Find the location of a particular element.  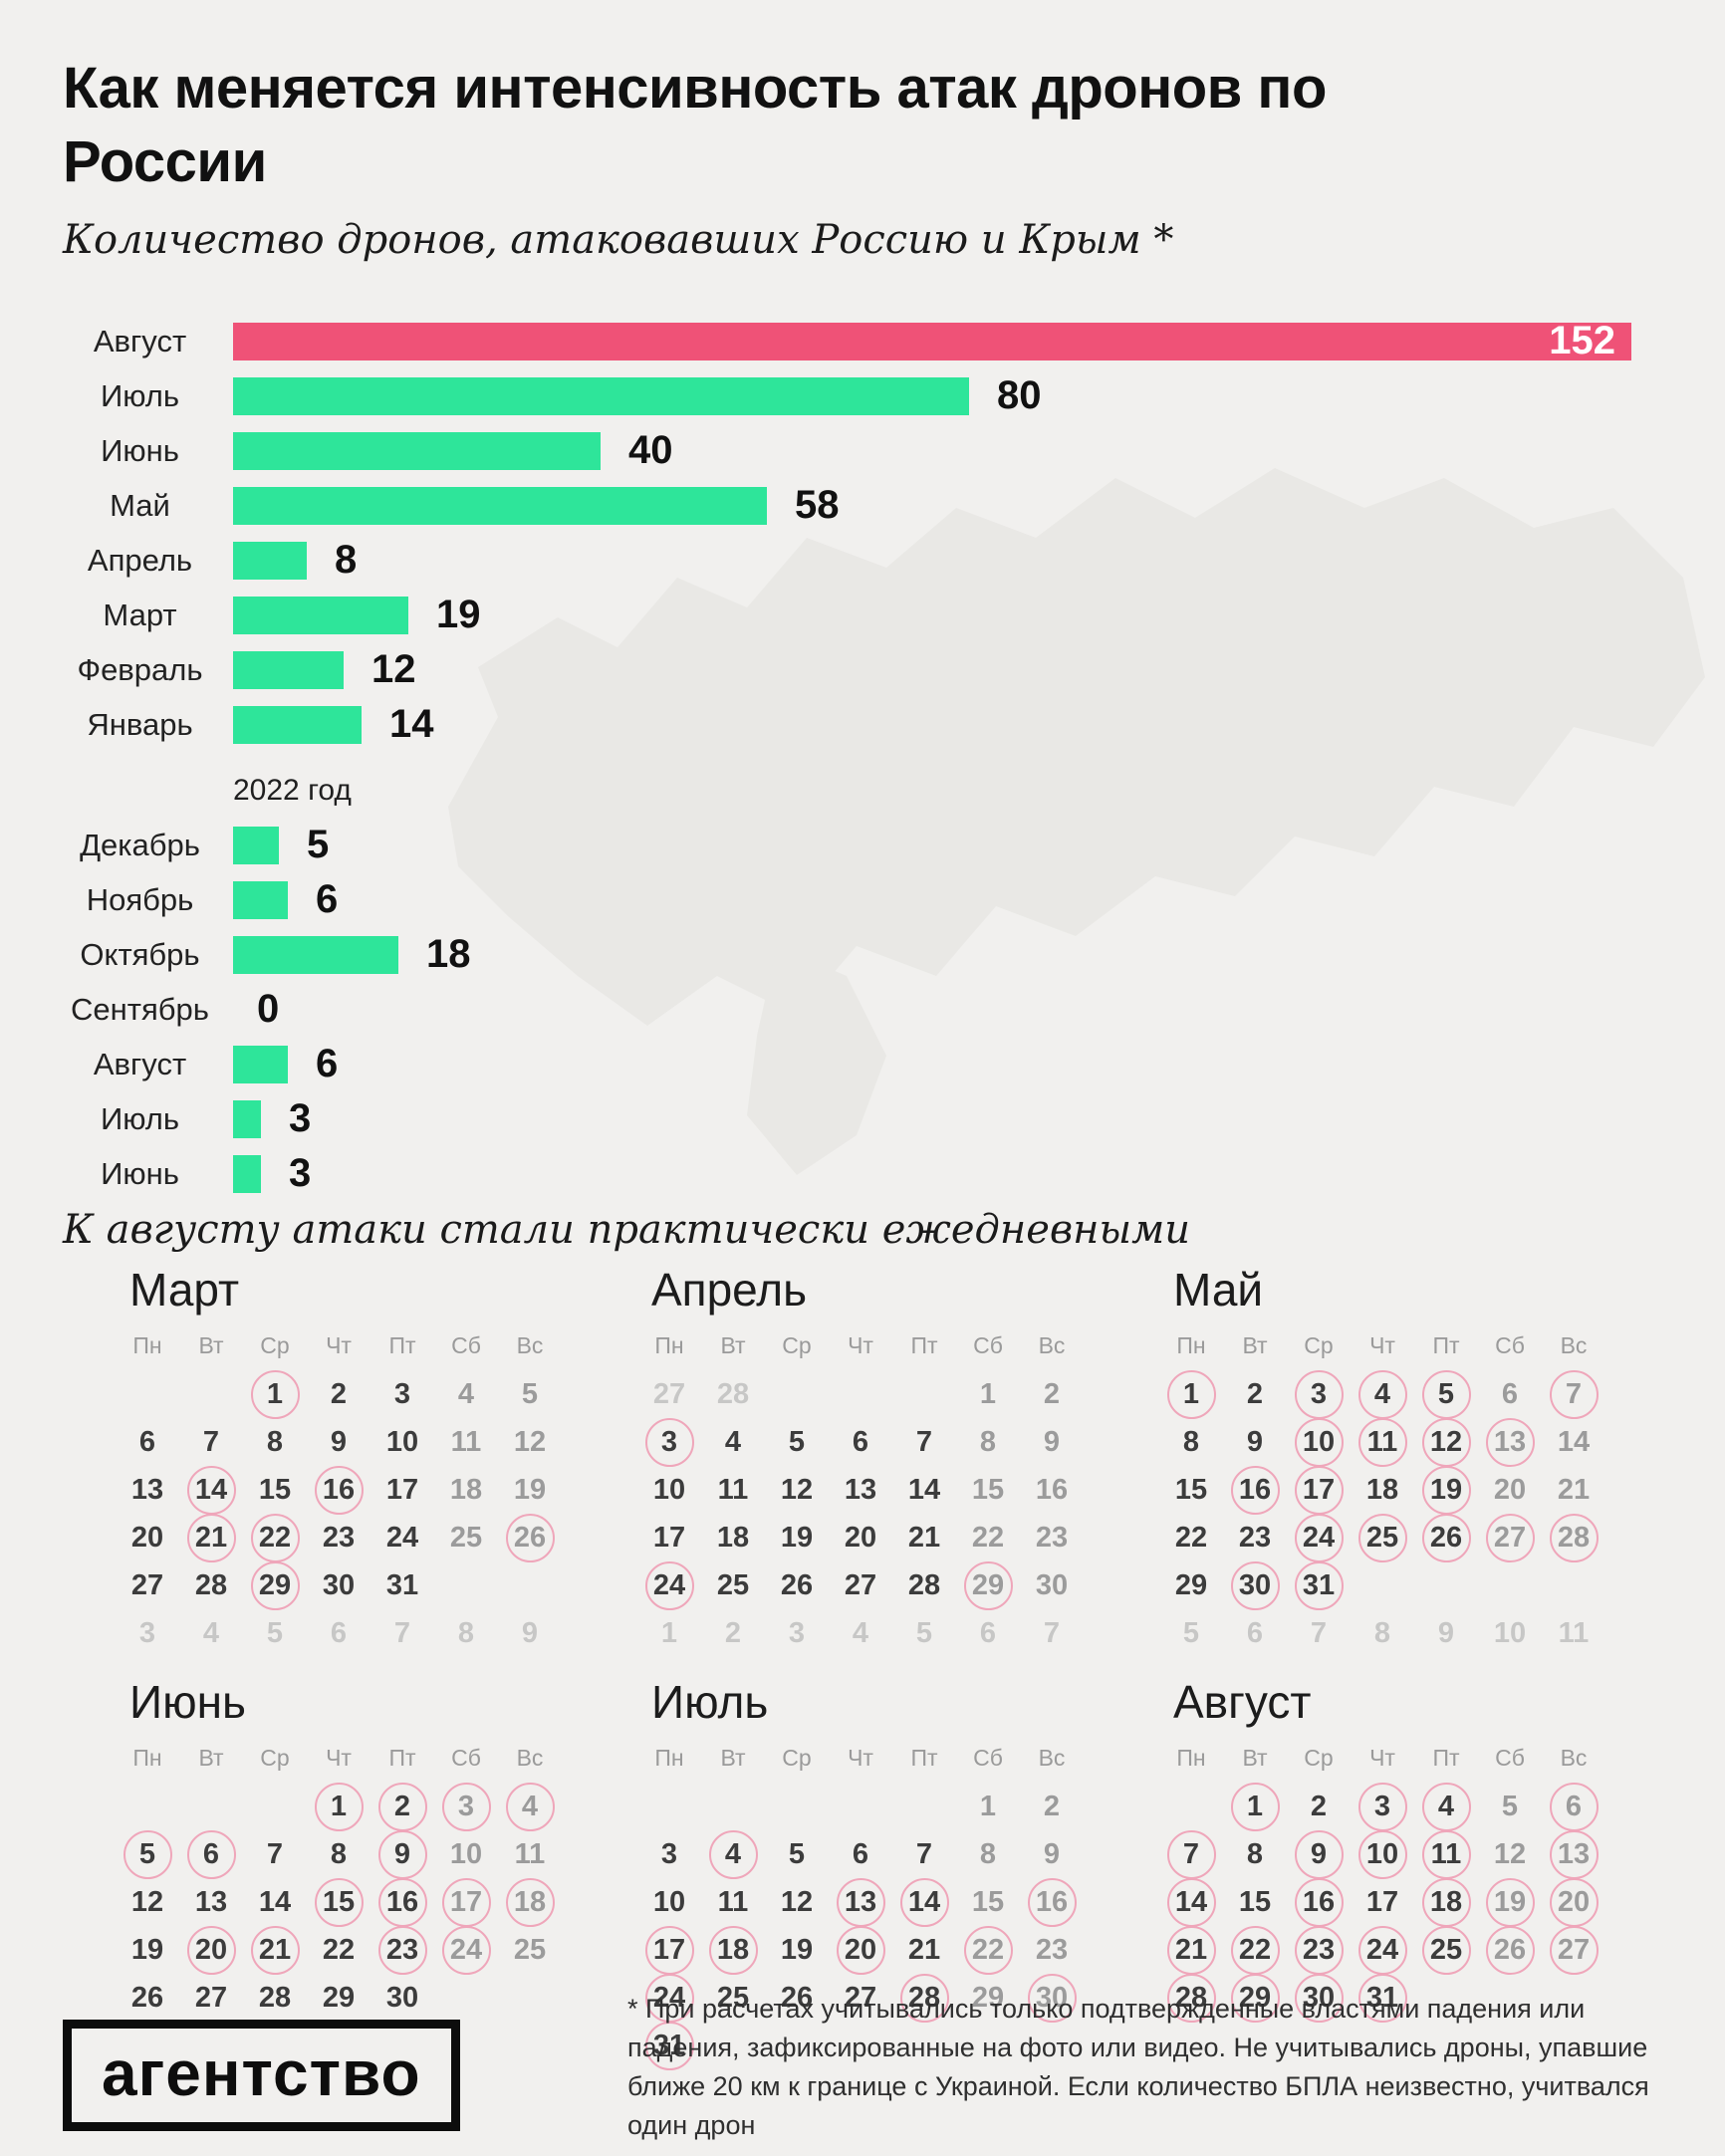

calendar-day: 11 is located at coordinates (733, 1489).